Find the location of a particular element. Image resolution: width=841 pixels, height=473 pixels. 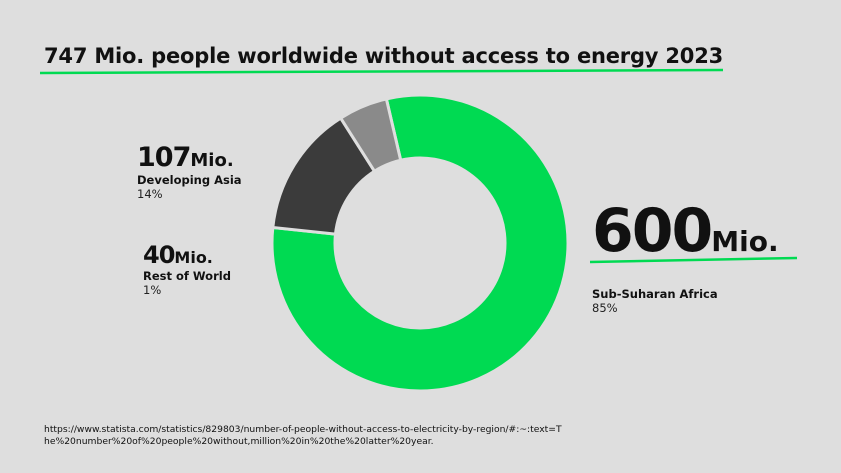

africa-pct: 85% is located at coordinates (605, 308).